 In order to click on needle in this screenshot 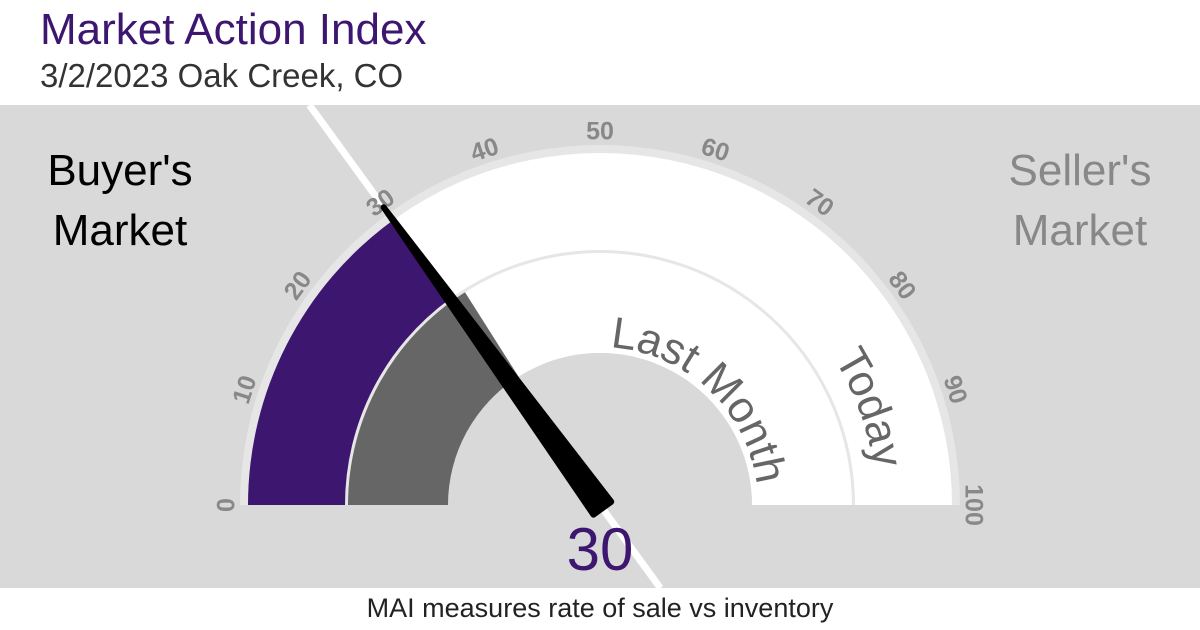, I will do `click(497, 361)`.